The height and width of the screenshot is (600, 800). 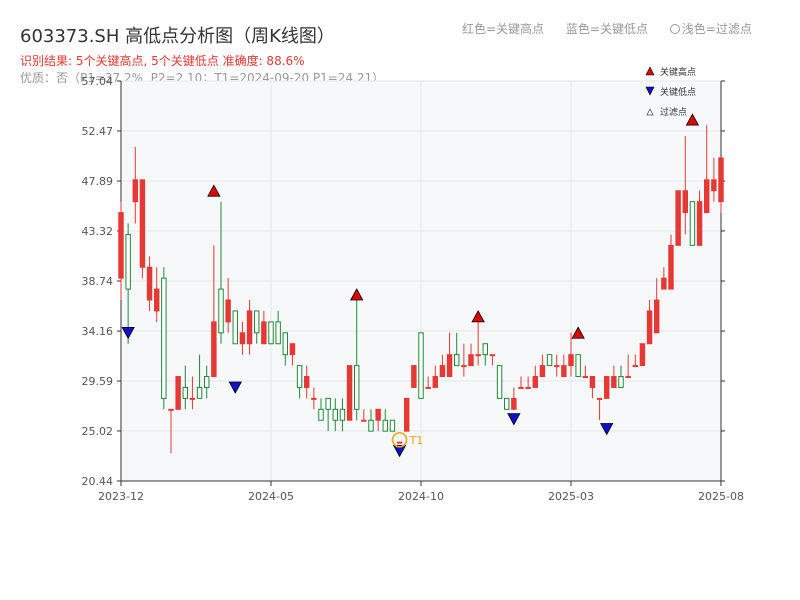 What do you see at coordinates (721, 496) in the screenshot?
I see `x-tick-label: 2025-08` at bounding box center [721, 496].